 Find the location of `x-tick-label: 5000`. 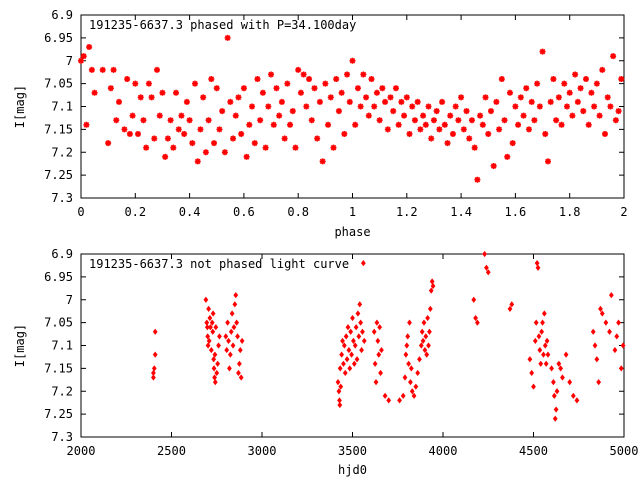

x-tick-label: 5000 is located at coordinates (624, 451).